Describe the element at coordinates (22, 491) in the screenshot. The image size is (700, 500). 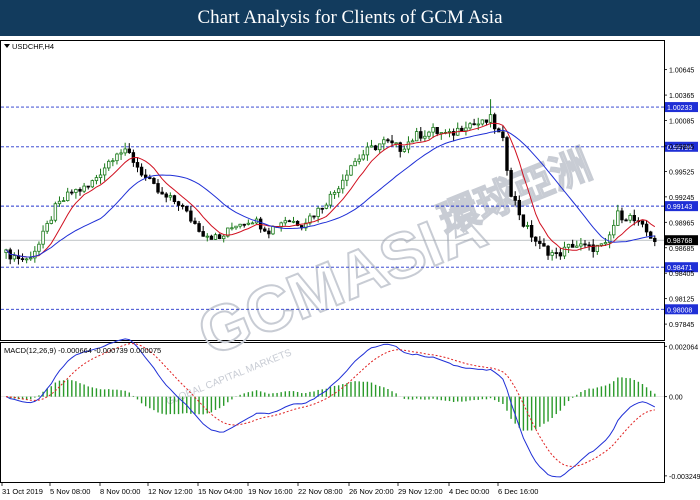
I see `x-tick-label: 31 Oct 2019` at that location.